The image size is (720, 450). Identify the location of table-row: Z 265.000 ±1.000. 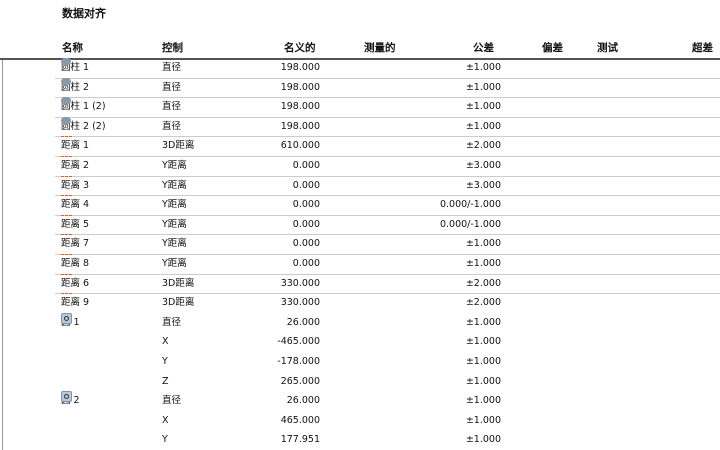
(387, 382).